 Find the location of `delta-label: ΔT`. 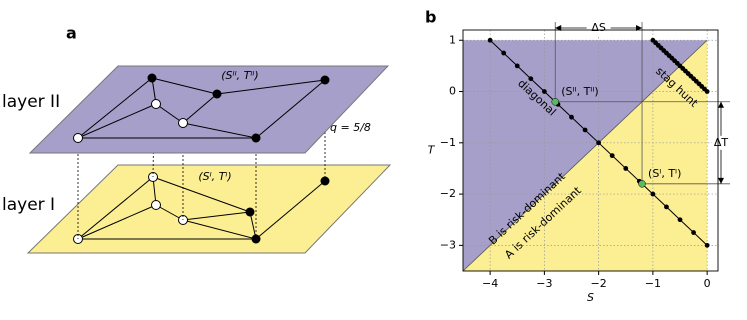

delta-label: ΔT is located at coordinates (721, 142).